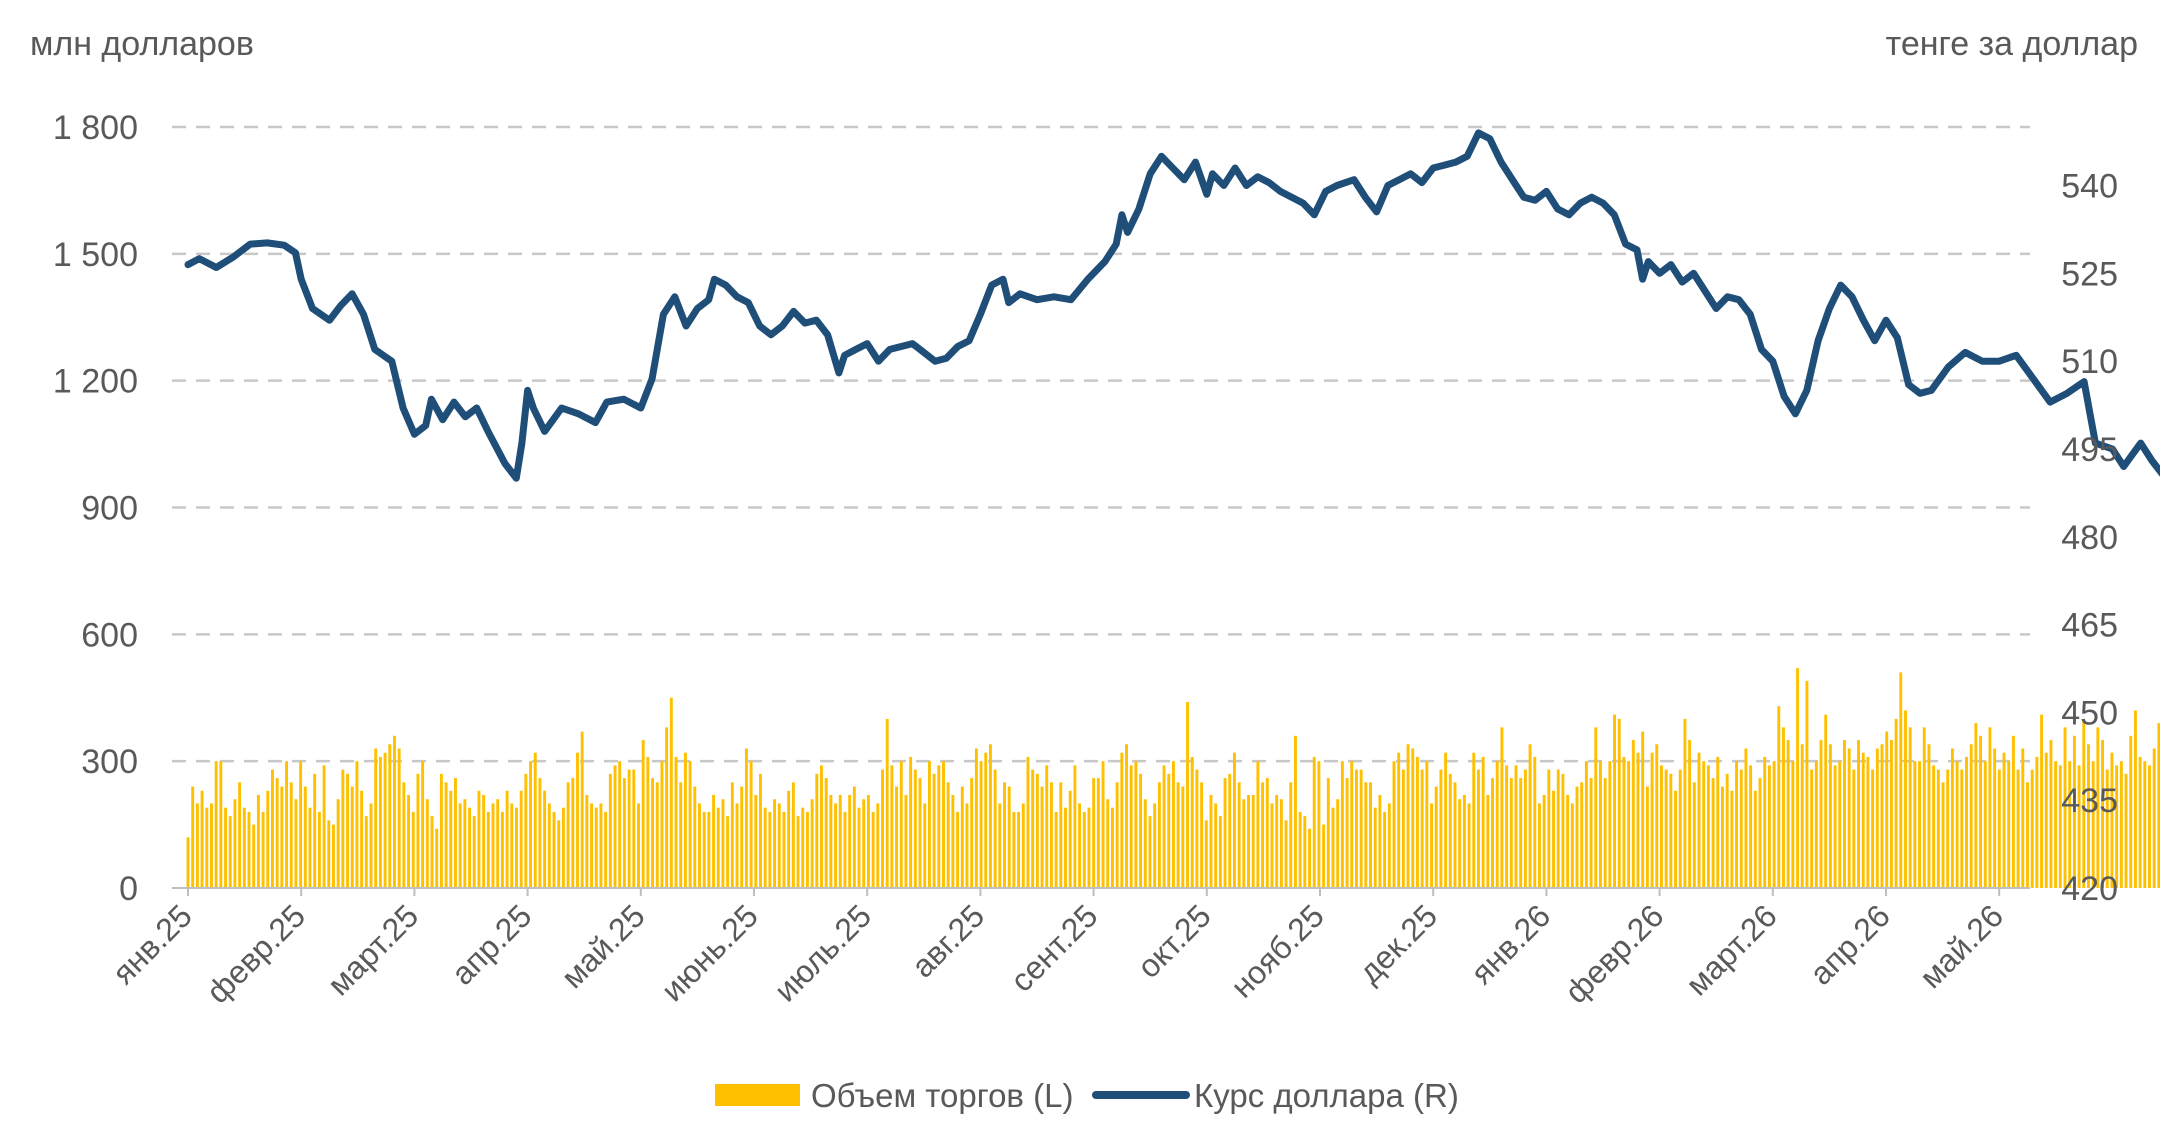 The width and height of the screenshot is (2160, 1146). What do you see at coordinates (942, 1095) in the screenshot?
I see `legend-bar-label: Объем торгов (L)` at bounding box center [942, 1095].